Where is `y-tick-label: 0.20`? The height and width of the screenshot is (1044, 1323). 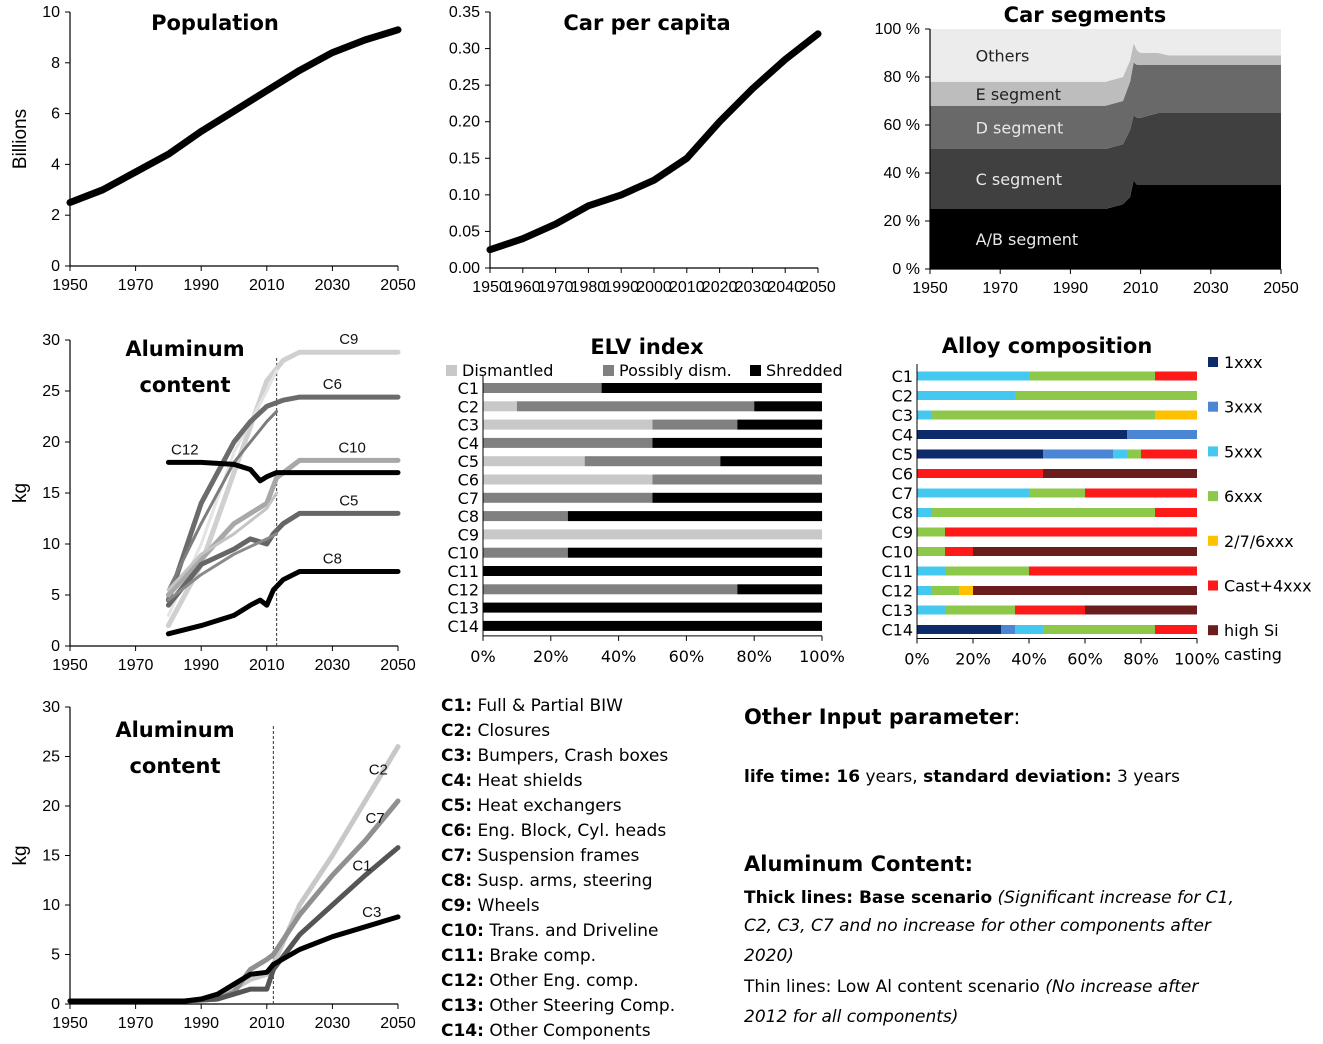
y-tick-label: 0.20 is located at coordinates (464, 122).